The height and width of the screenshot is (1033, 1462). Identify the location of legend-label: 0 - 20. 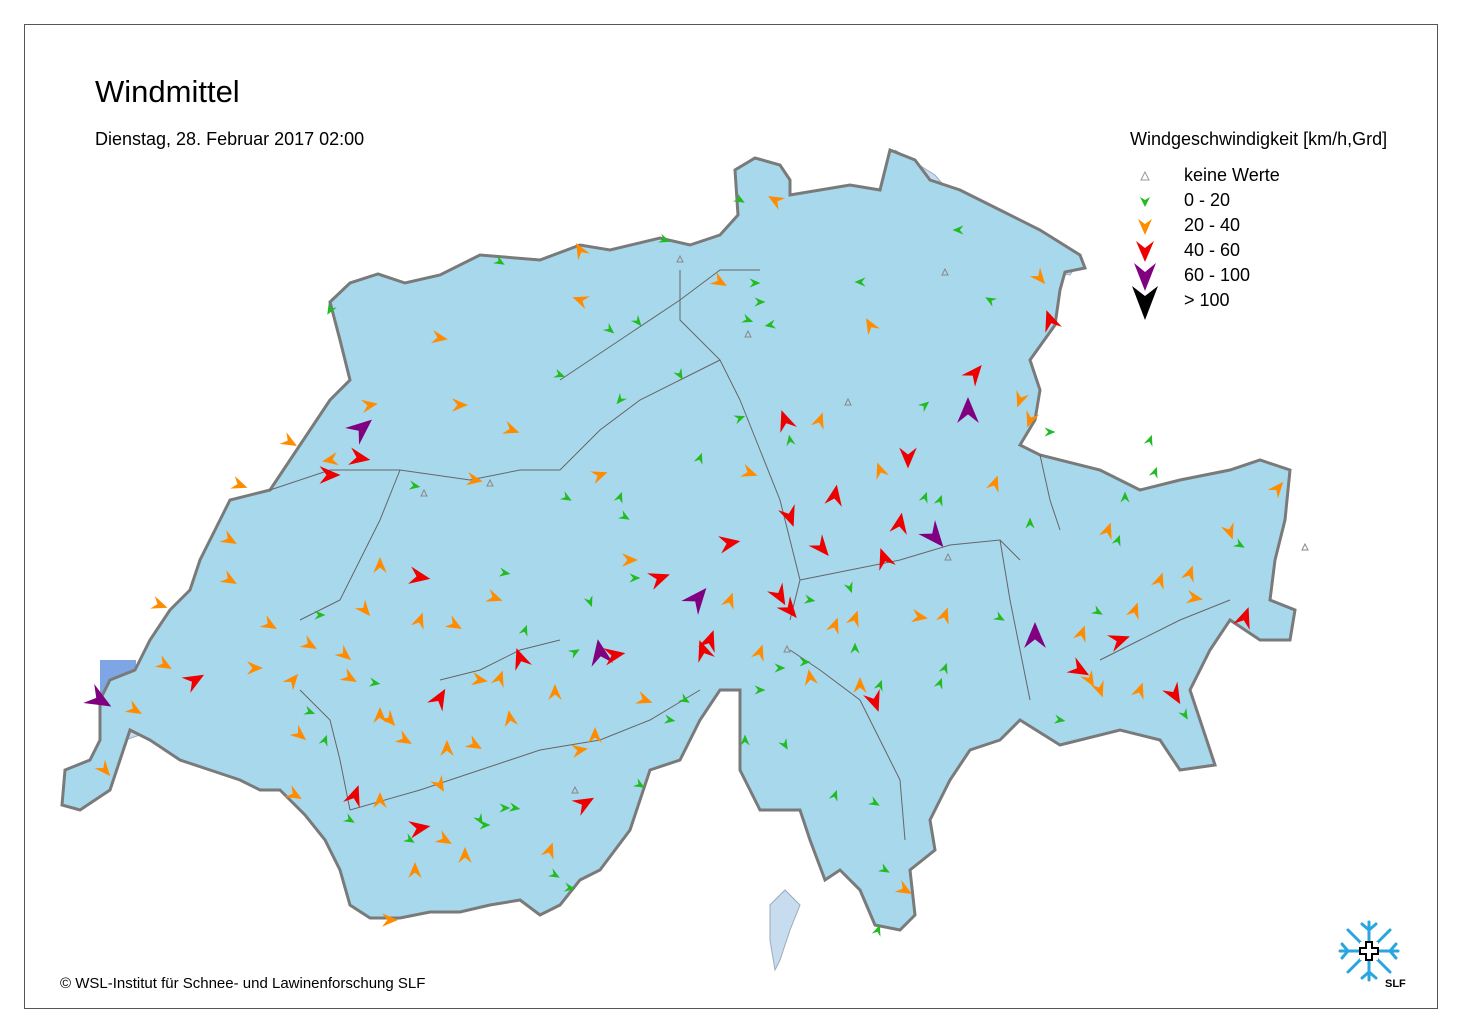
(1207, 200).